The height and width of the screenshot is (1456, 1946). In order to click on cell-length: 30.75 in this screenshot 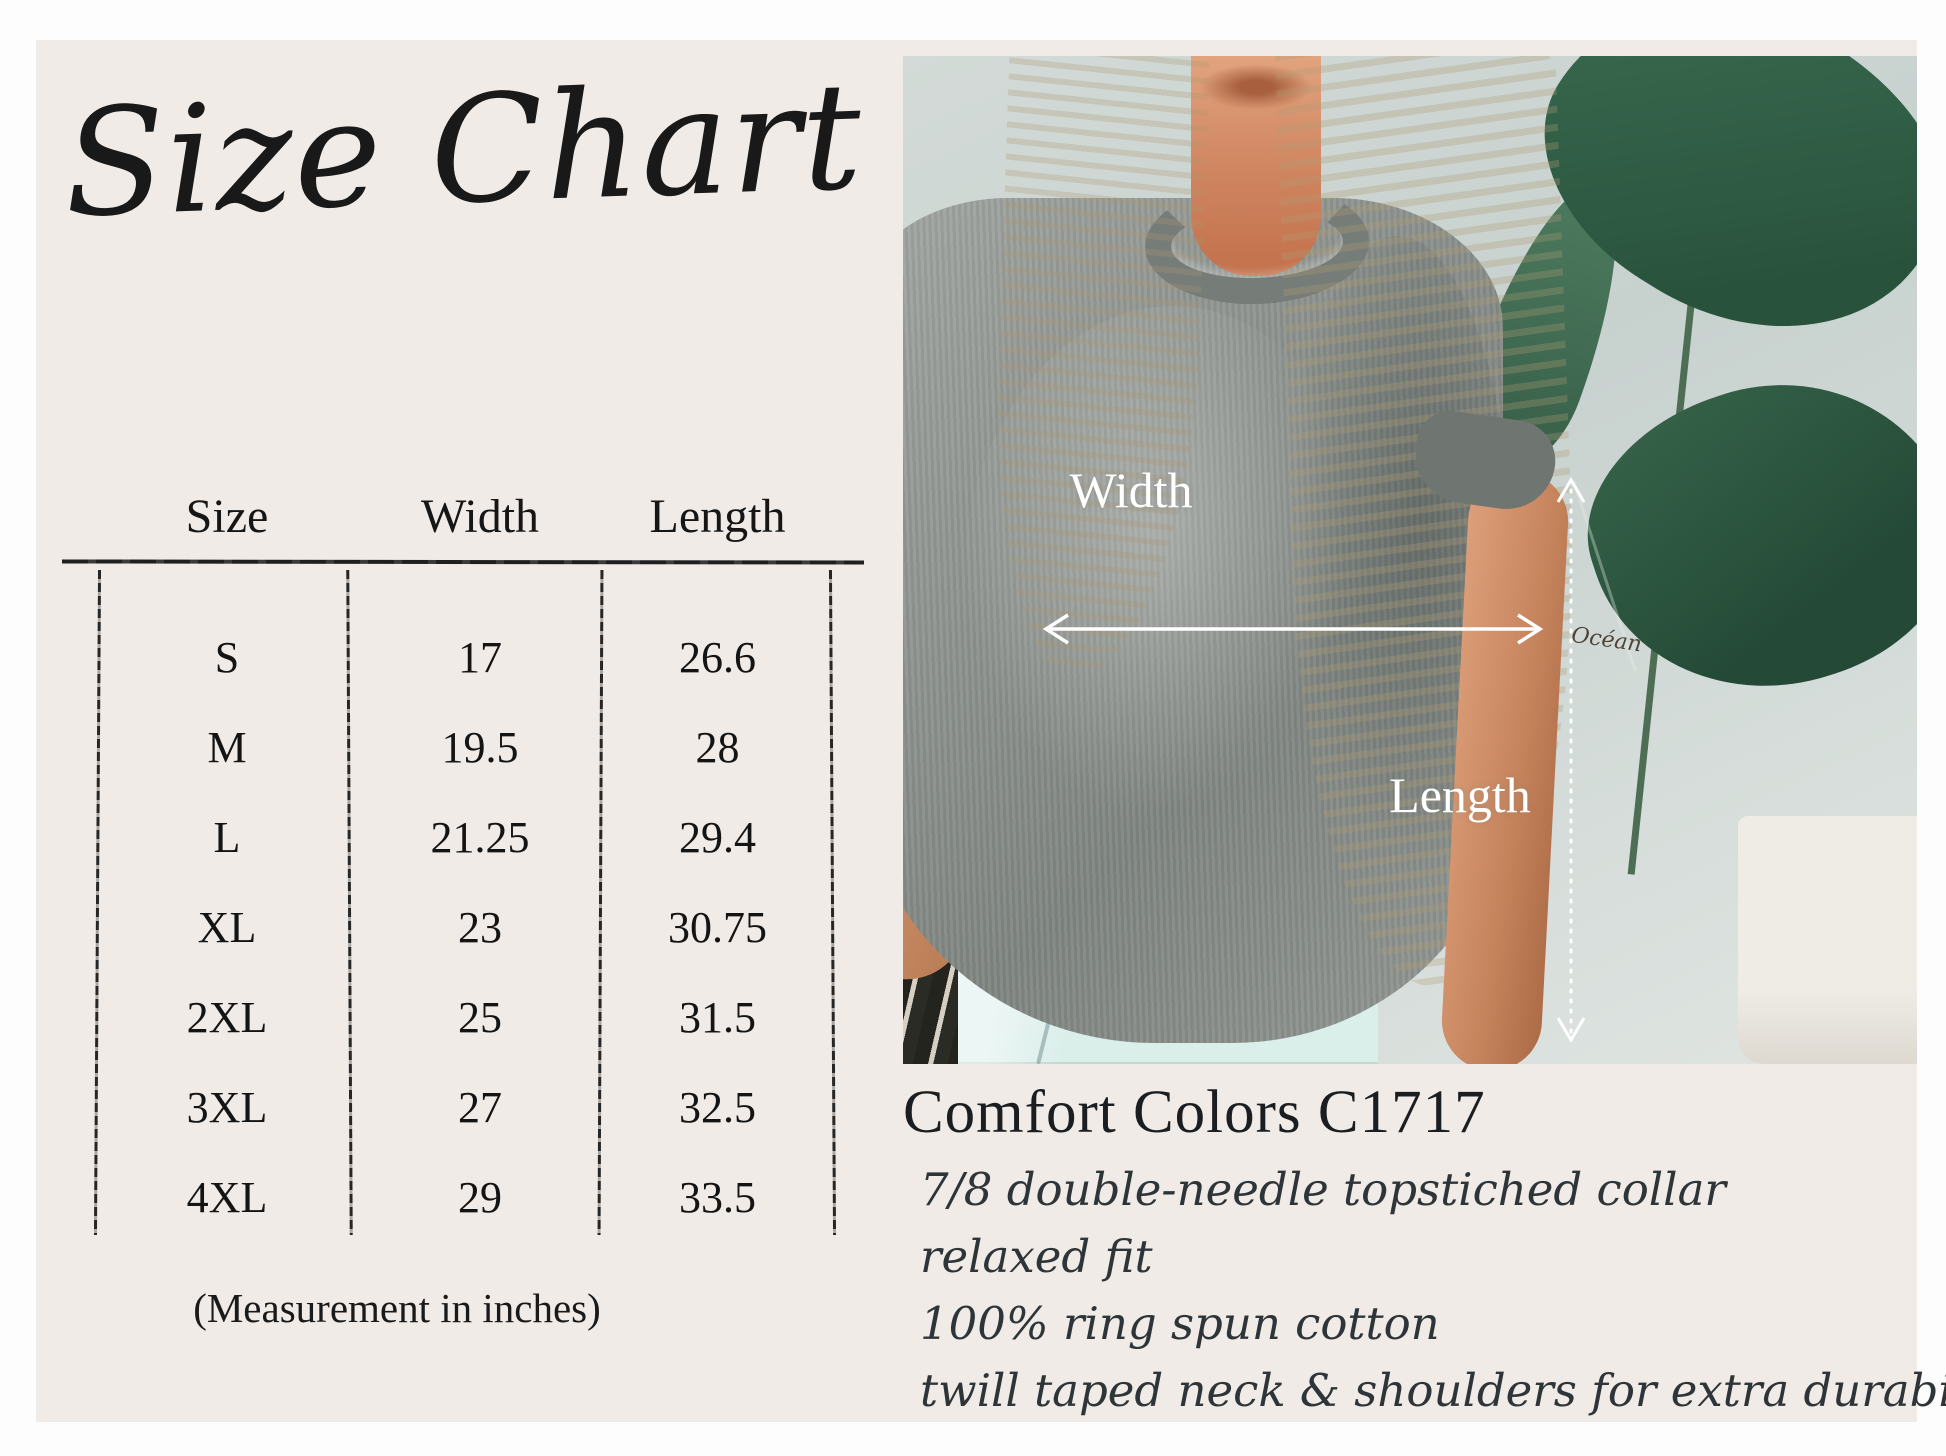, I will do `click(717, 927)`.